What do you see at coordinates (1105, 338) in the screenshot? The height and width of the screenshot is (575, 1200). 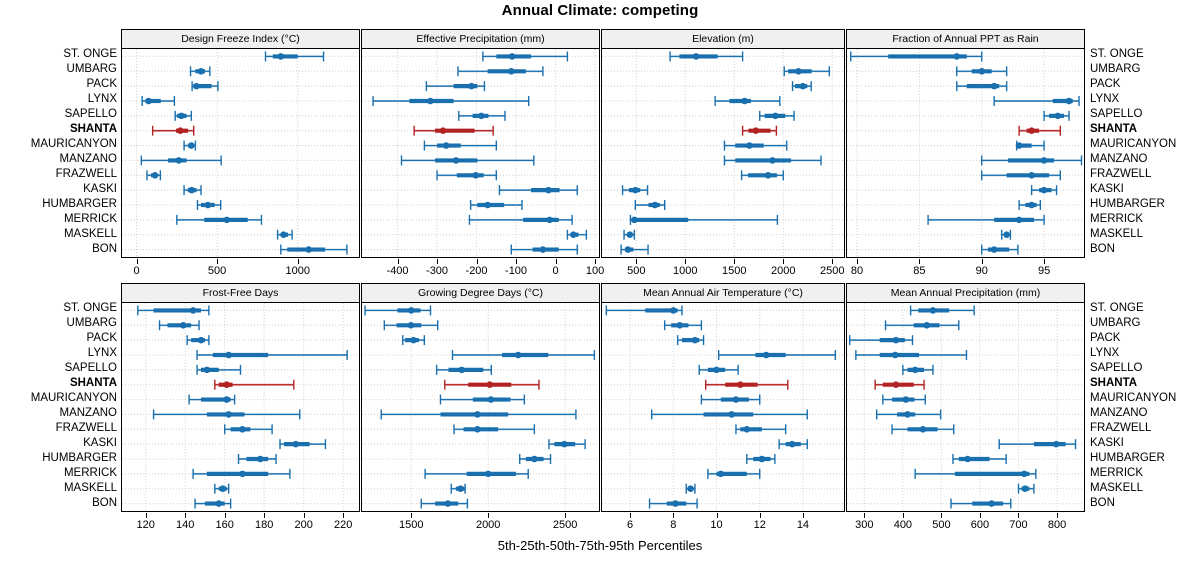 I see `site-label-pack: PACK` at bounding box center [1105, 338].